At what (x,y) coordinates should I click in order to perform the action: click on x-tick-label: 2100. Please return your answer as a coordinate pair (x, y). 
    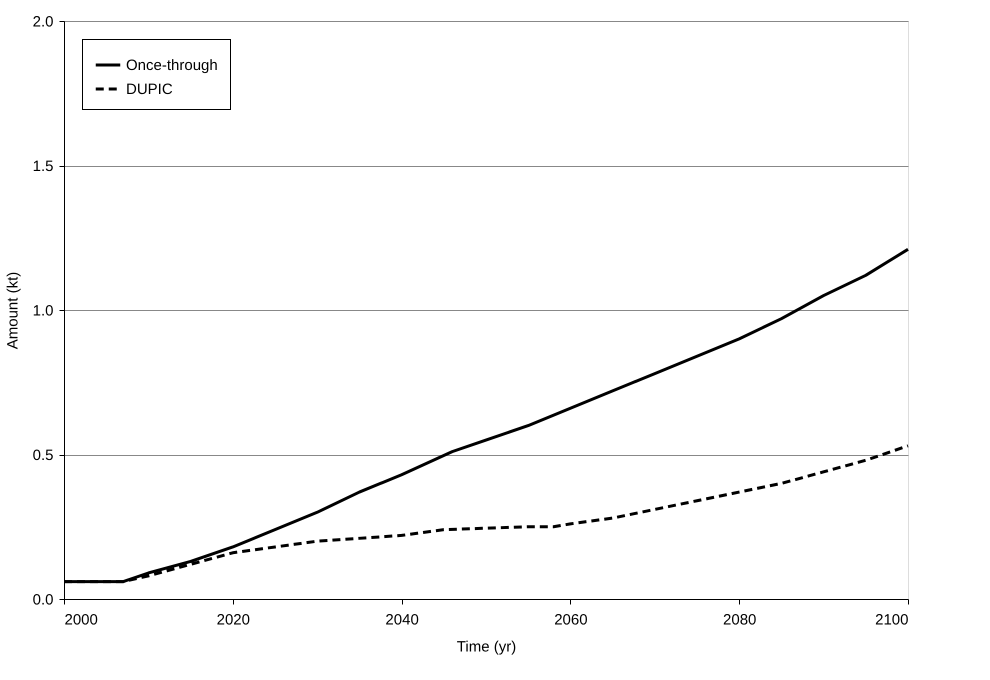
    Looking at the image, I should click on (891, 620).